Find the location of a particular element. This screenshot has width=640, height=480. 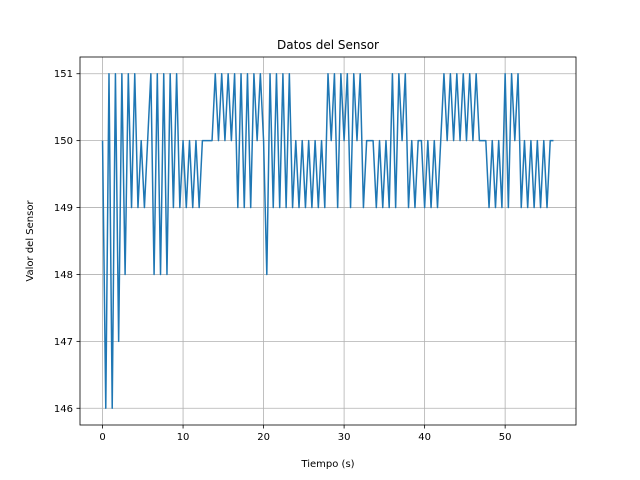

x-tick-label: 20 is located at coordinates (263, 437).